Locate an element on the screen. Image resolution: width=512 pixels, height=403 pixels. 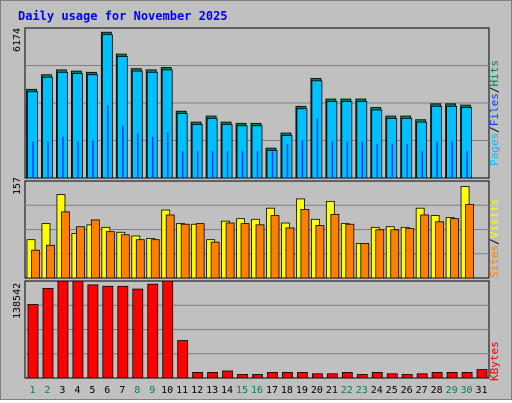
chart-title: Daily usage for November 2025 is located at coordinates (123, 16).